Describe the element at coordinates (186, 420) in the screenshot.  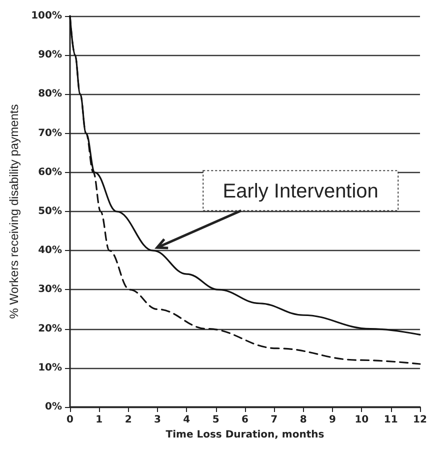
I see `x-tick-label: 4` at that location.